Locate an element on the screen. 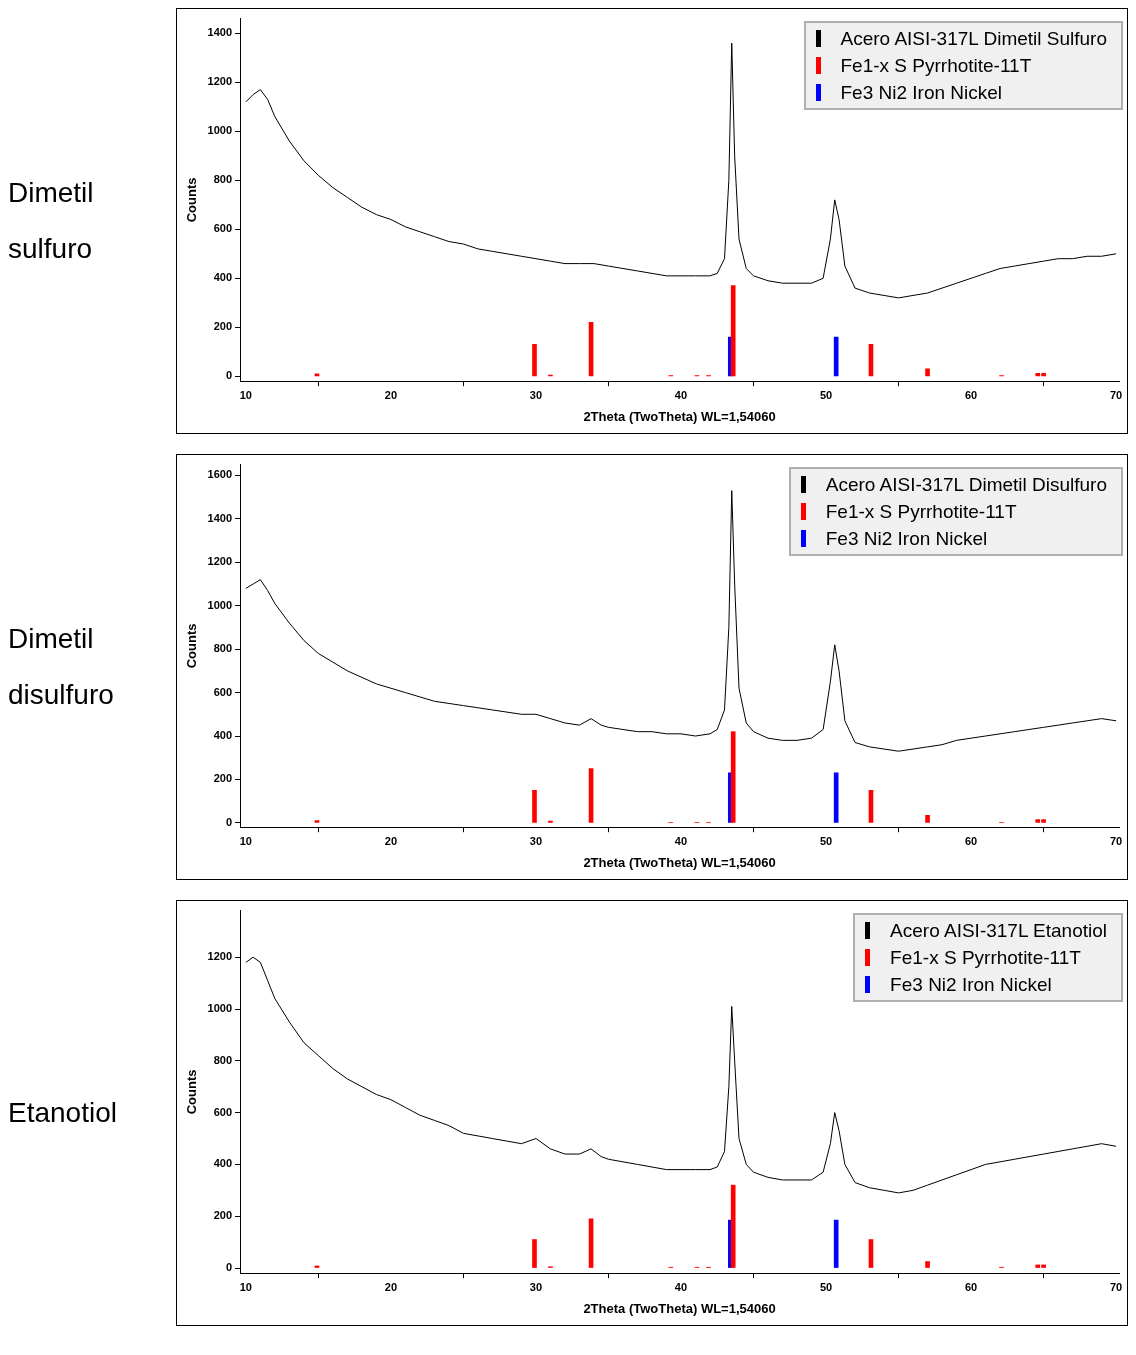 The image size is (1136, 1355). text: Dimetil sulfuro is located at coordinates (51, 221).